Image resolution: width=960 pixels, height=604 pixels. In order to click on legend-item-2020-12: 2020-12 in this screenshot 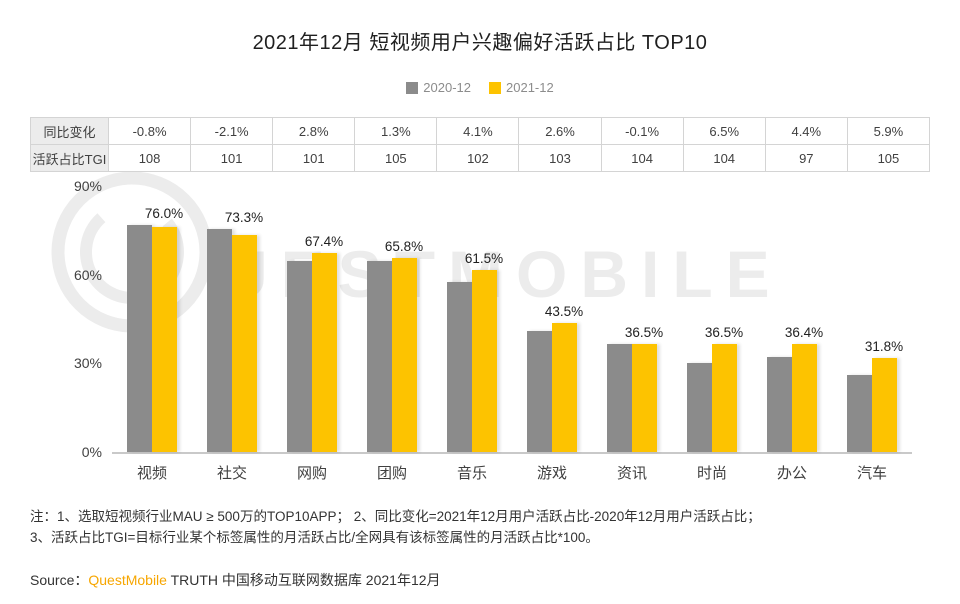, I will do `click(438, 87)`.